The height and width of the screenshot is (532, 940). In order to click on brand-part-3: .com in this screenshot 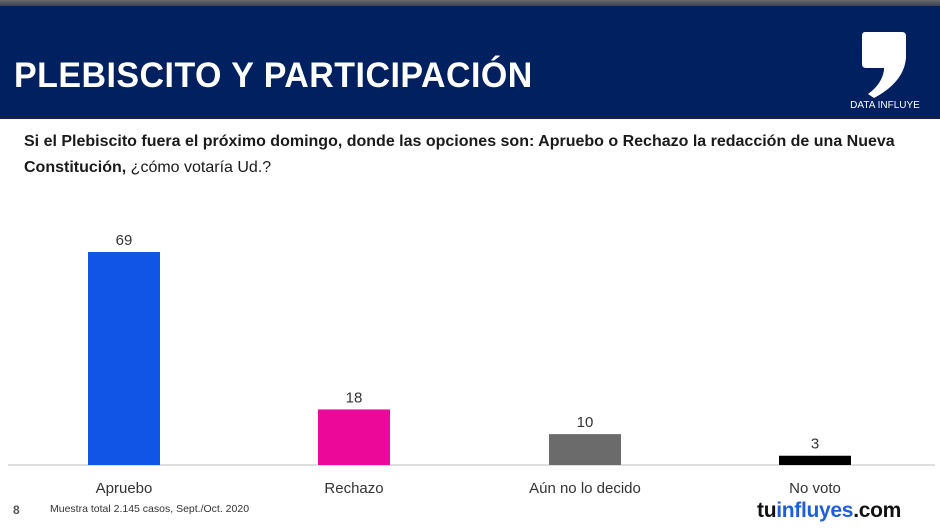, I will do `click(877, 510)`.